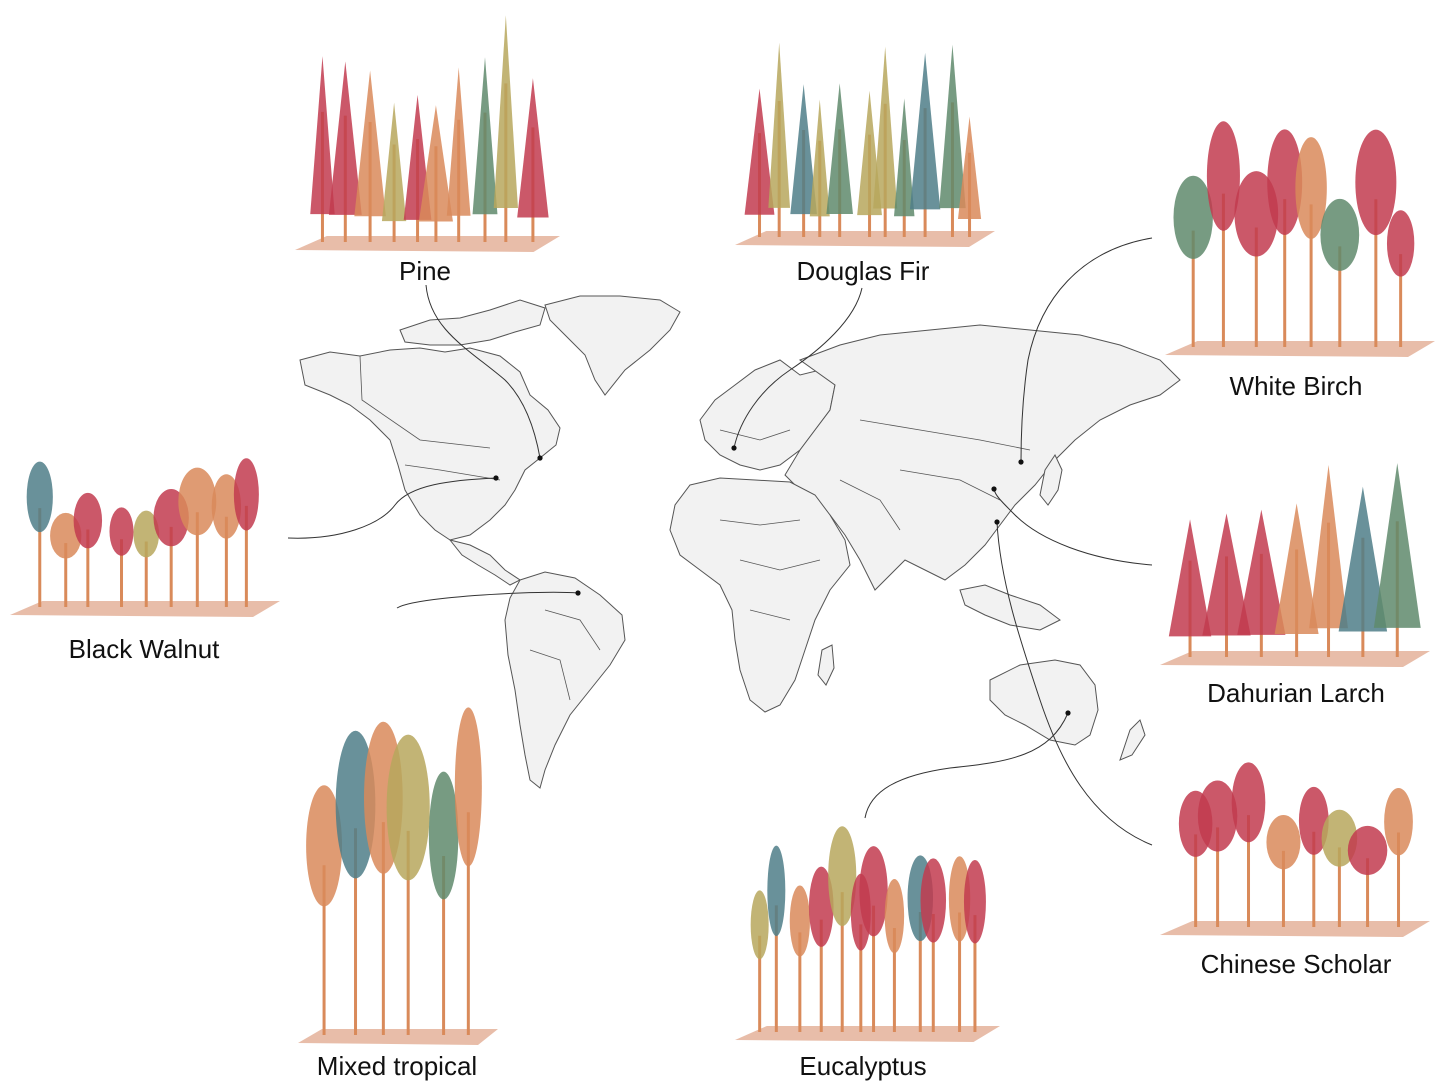 The height and width of the screenshot is (1085, 1440). Describe the element at coordinates (1300, 239) in the screenshot. I see `forest-render-white-birch` at that location.